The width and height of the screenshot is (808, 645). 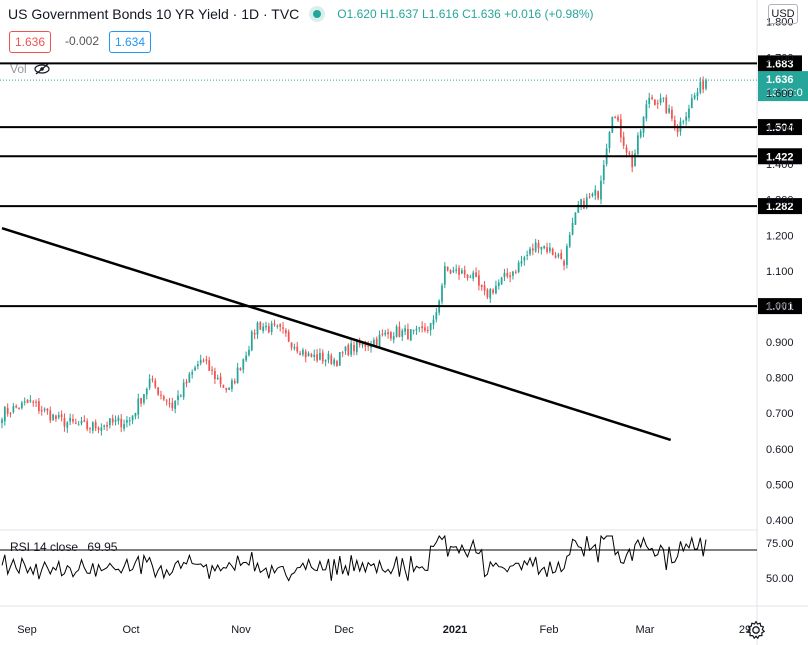 I want to click on time-tick-label: Nov, so click(x=241, y=630).